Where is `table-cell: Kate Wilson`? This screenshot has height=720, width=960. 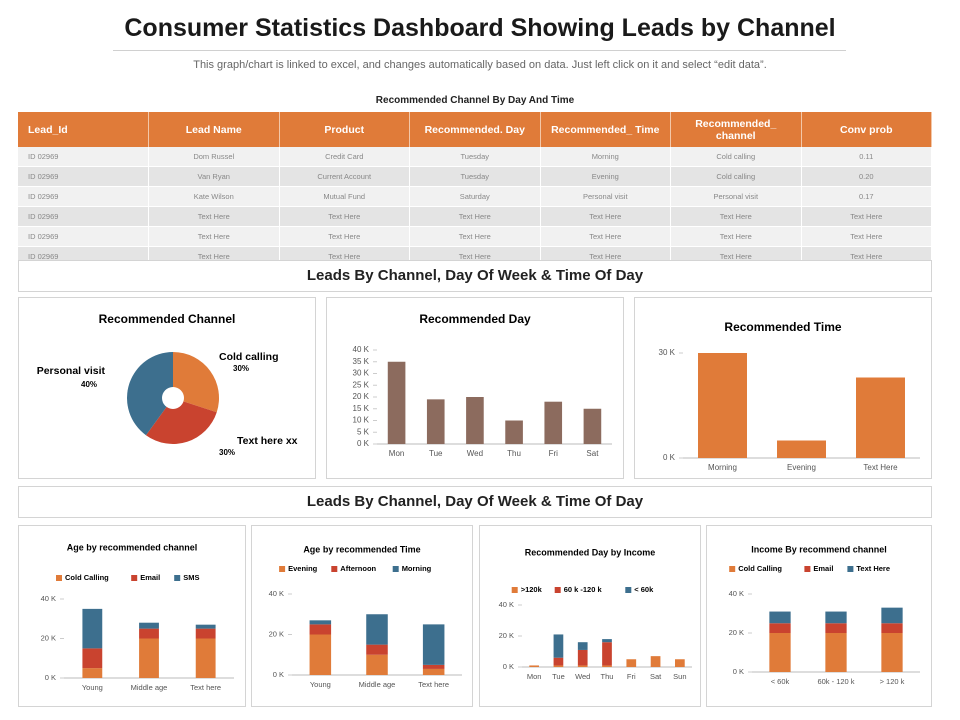 table-cell: Kate Wilson is located at coordinates (214, 196).